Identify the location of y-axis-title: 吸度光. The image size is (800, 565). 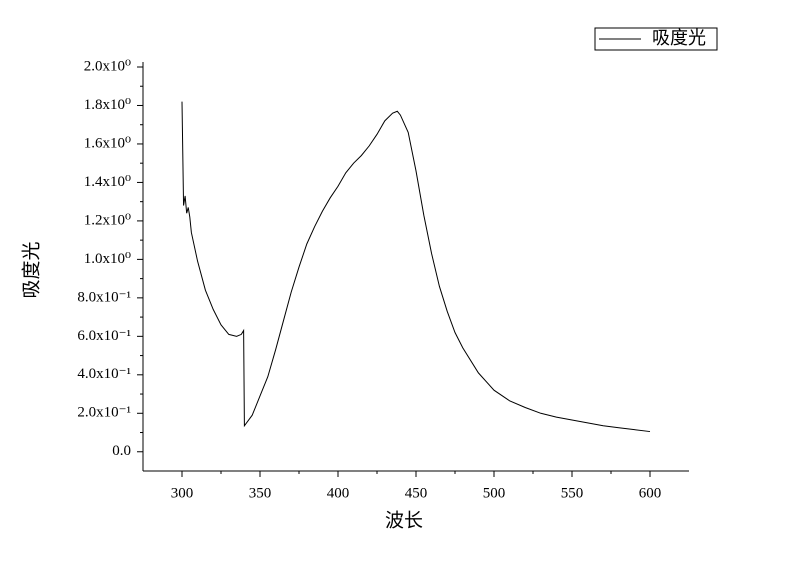
(31, 269).